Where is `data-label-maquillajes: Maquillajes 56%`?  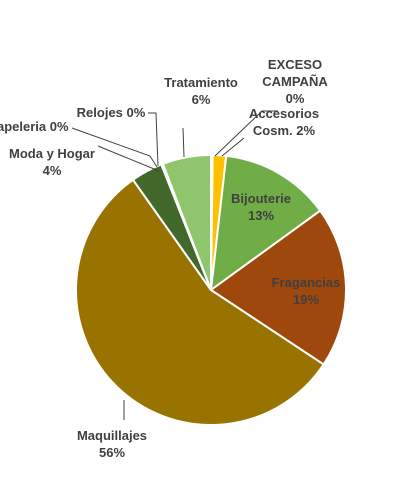
data-label-maquillajes: Maquillajes 56% is located at coordinates (112, 444).